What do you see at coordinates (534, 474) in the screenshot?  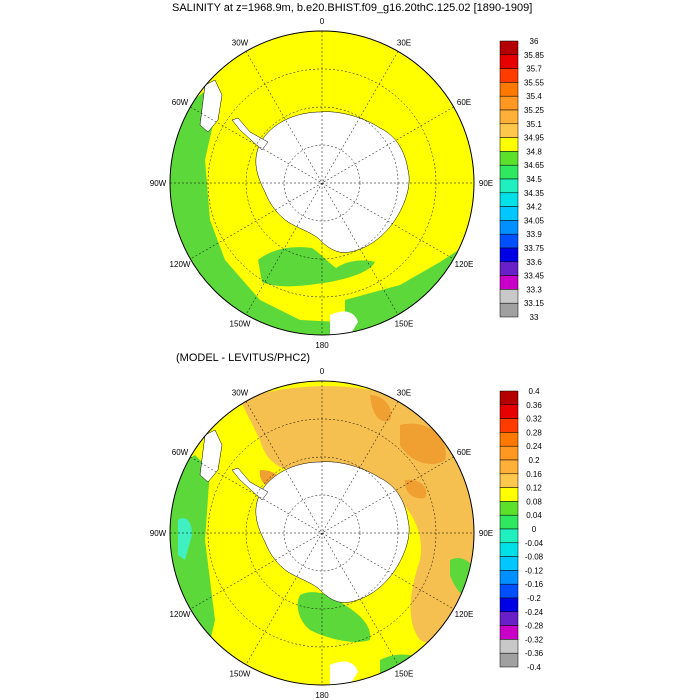 I see `colorbar-label: 0.16` at bounding box center [534, 474].